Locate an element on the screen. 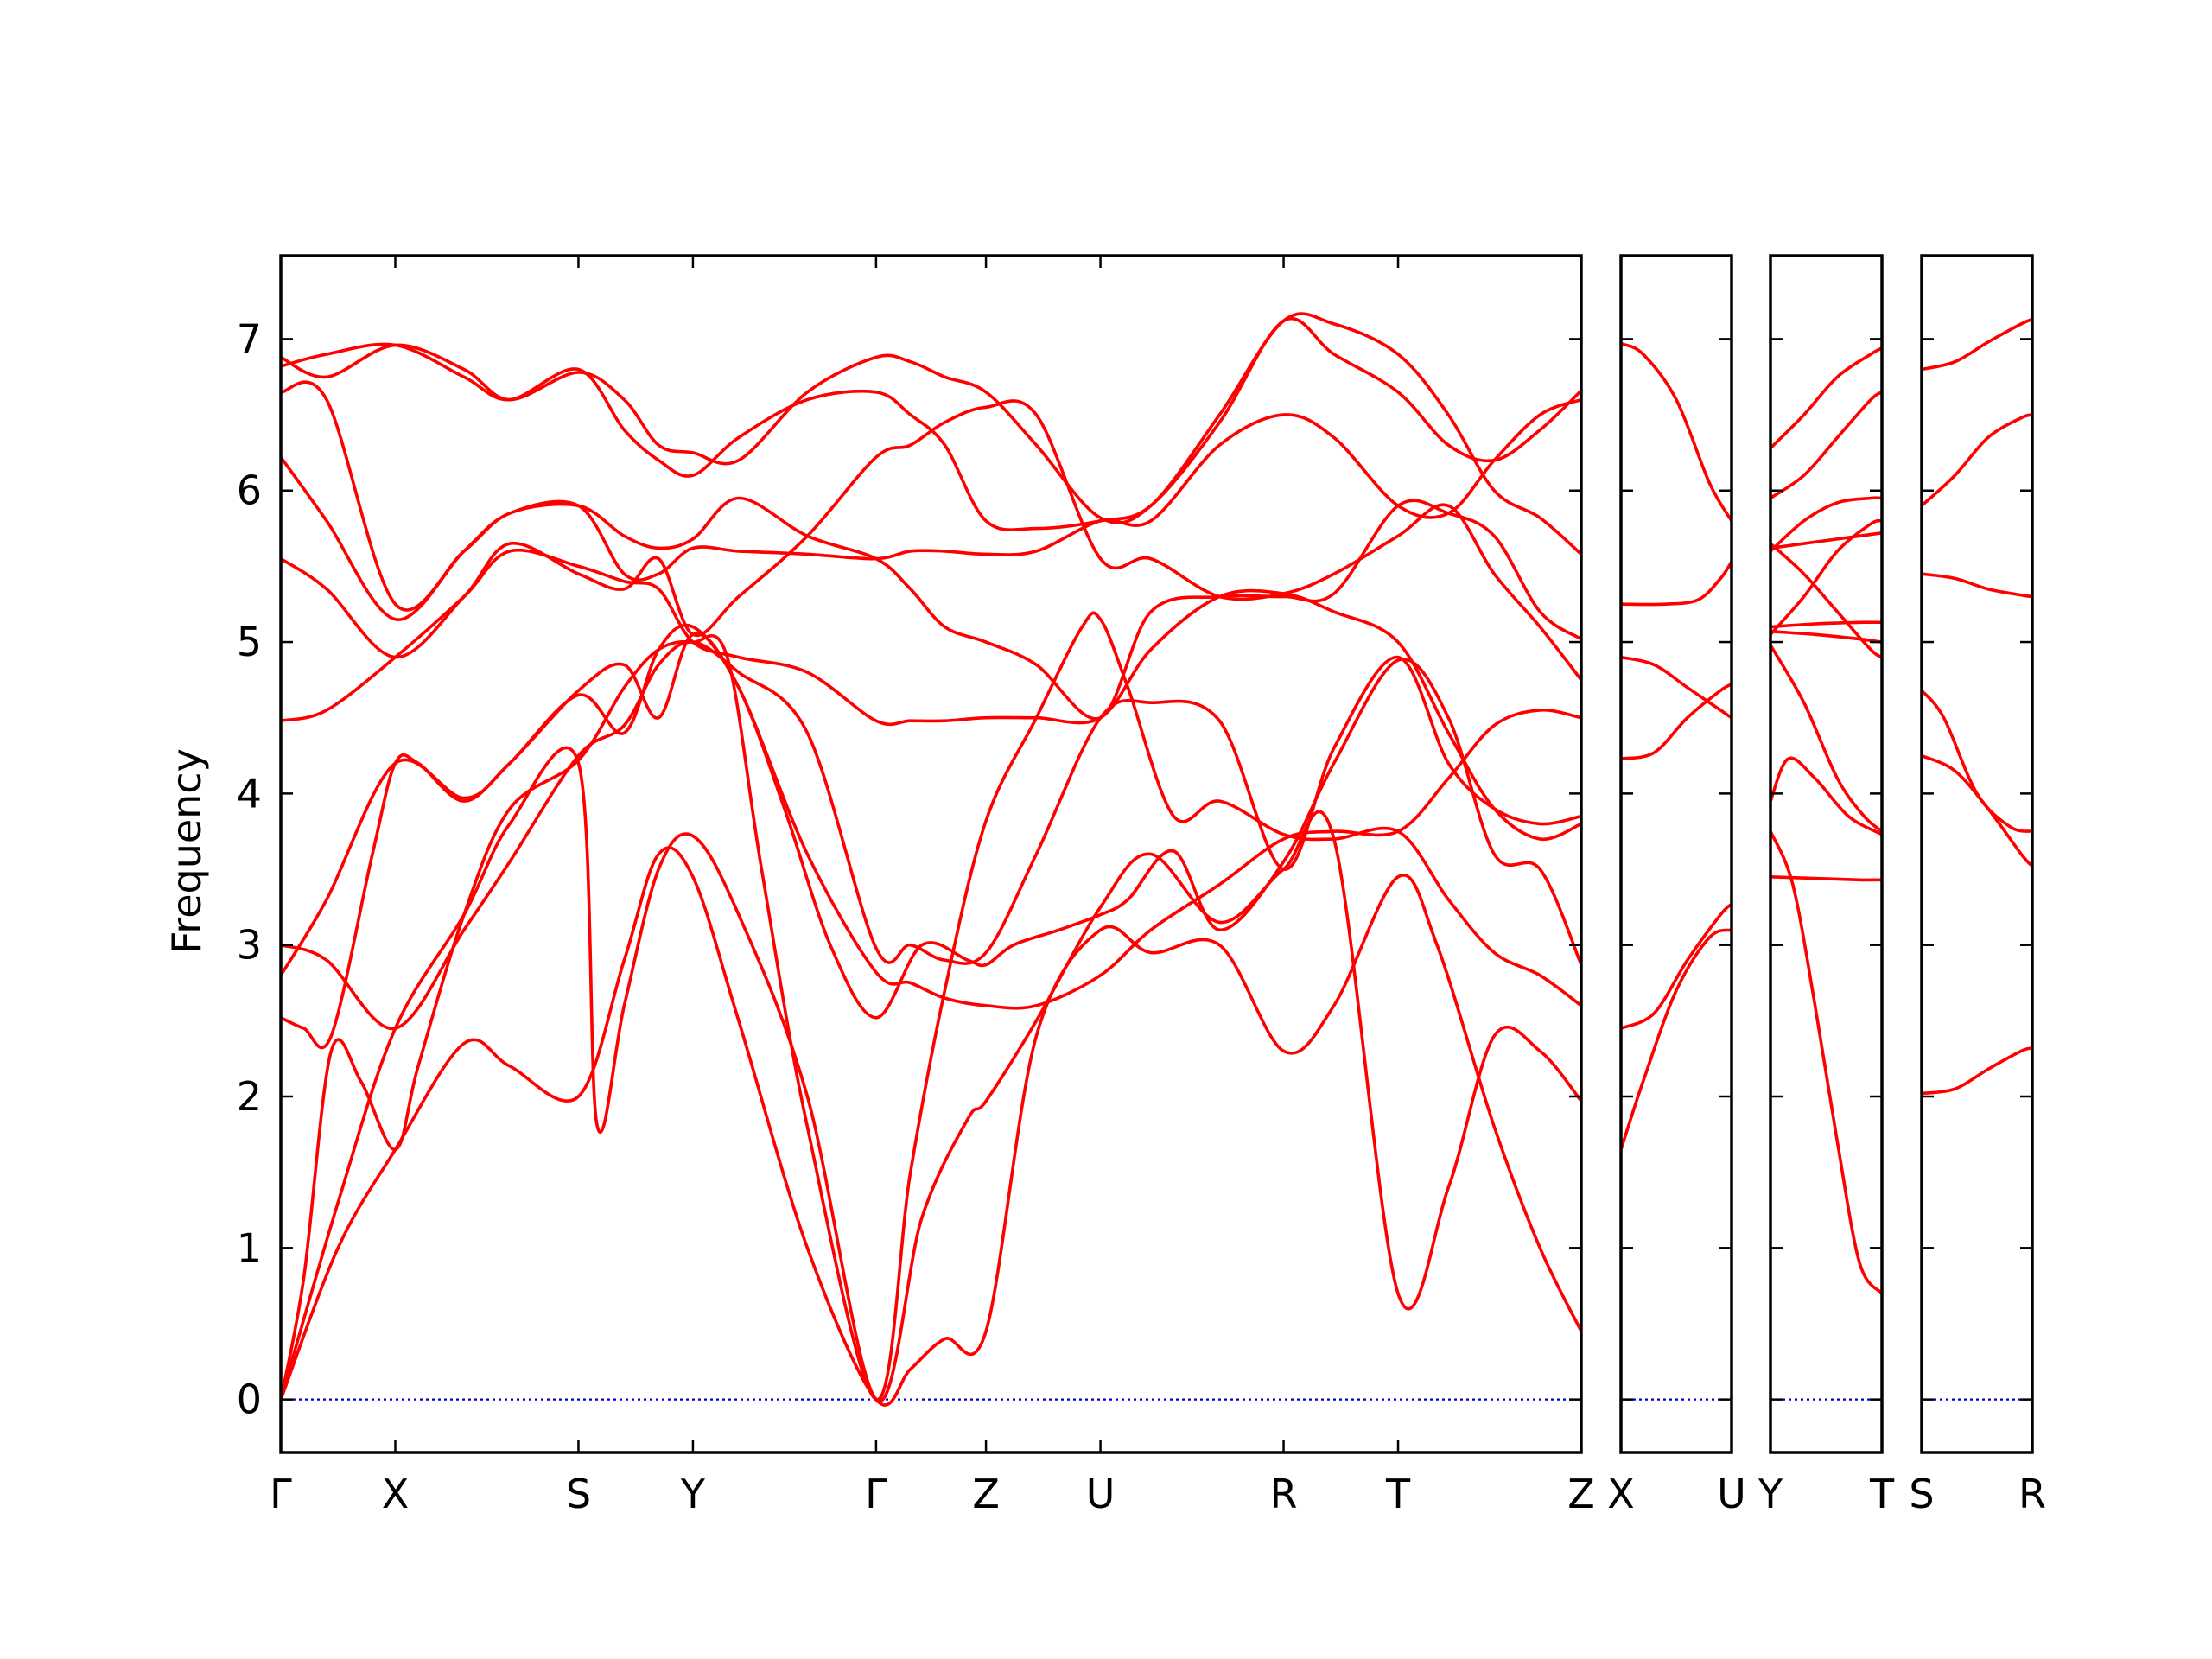 This screenshot has width=2212, height=1659. y-tick-label: 2 is located at coordinates (249, 1096).